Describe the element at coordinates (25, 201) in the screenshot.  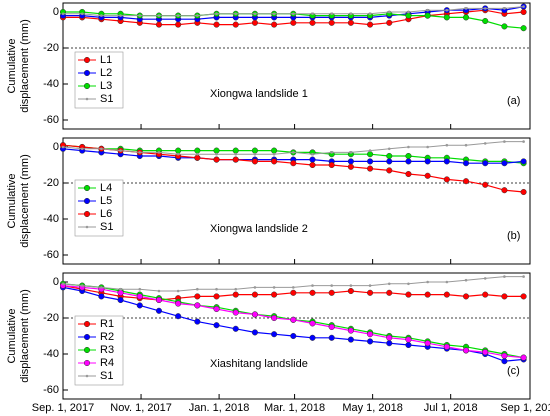
I see `y-axis-label-line: displacement (mm)` at that location.